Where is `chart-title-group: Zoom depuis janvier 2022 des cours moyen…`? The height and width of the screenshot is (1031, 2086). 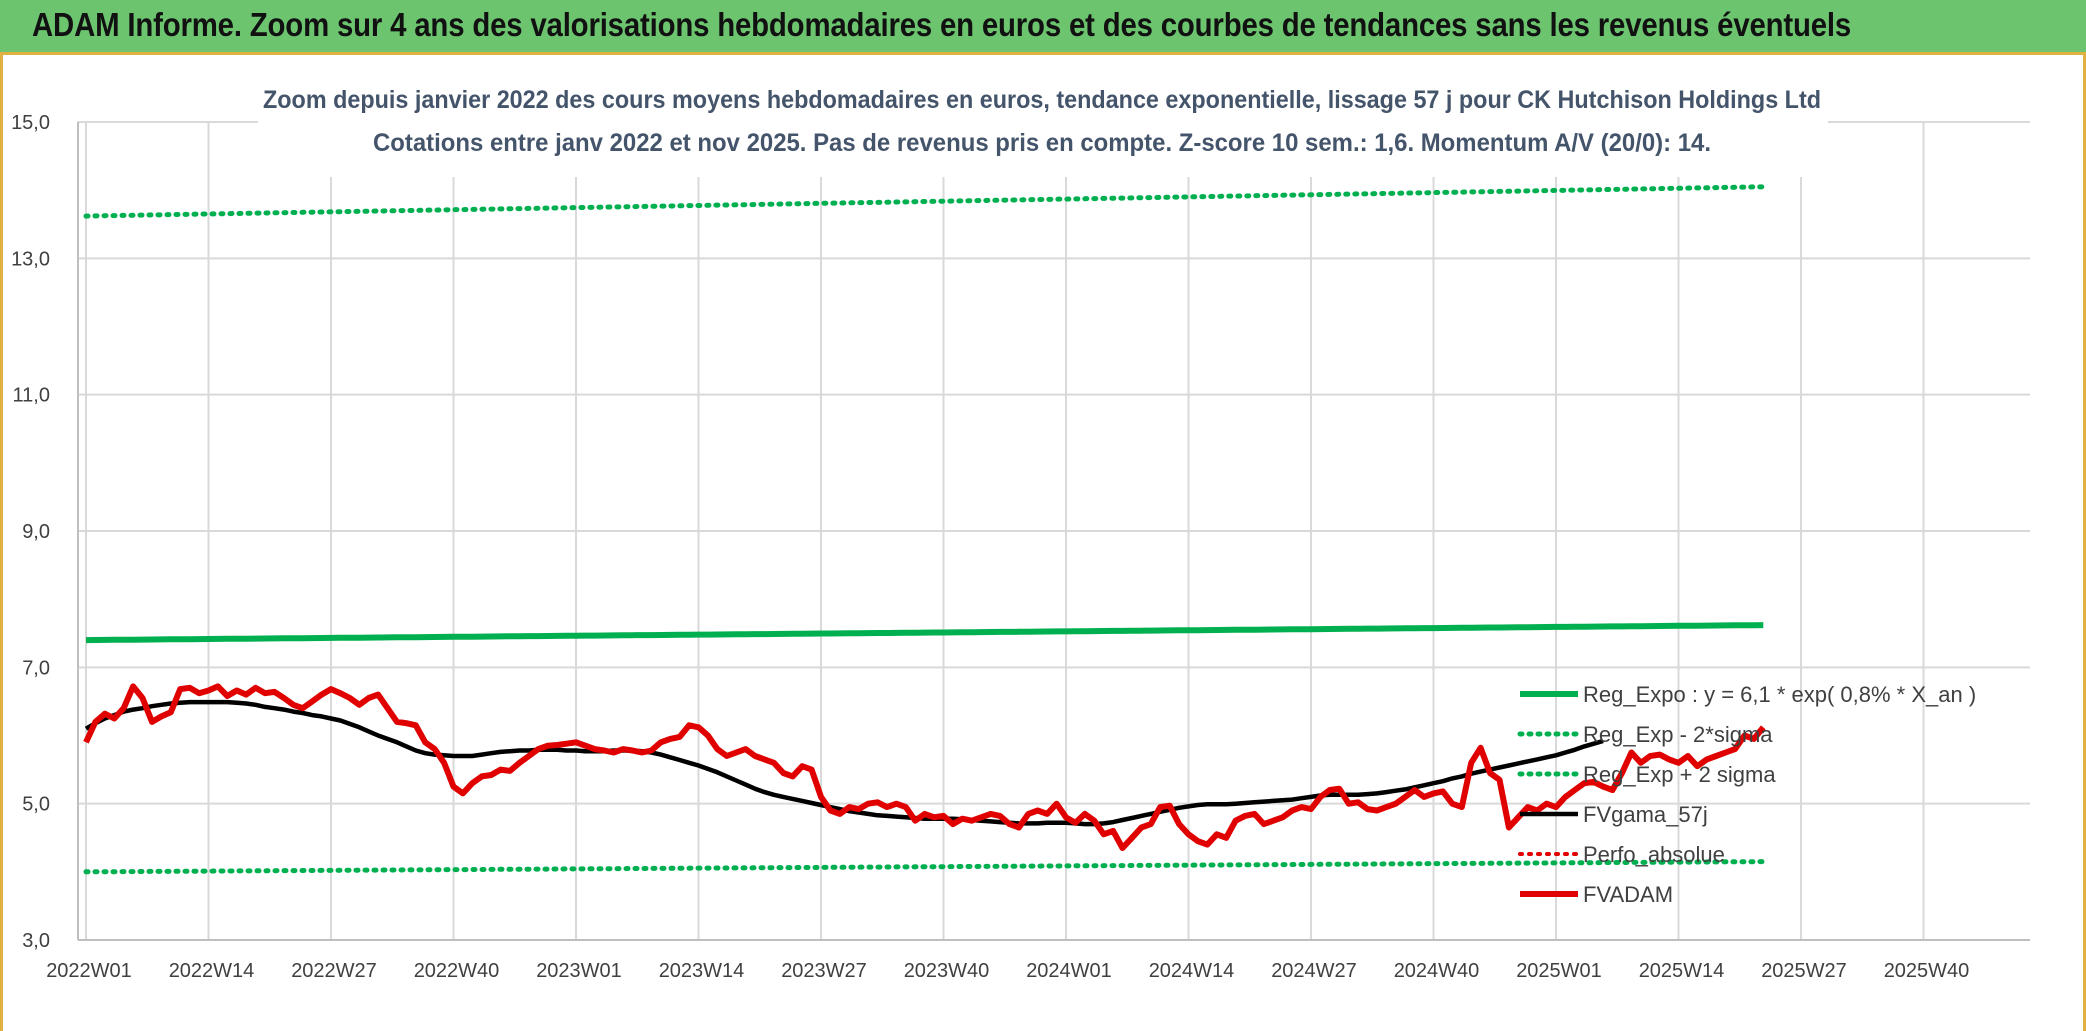
chart-title-group: Zoom depuis janvier 2022 des cours moyen… is located at coordinates (1043, 126).